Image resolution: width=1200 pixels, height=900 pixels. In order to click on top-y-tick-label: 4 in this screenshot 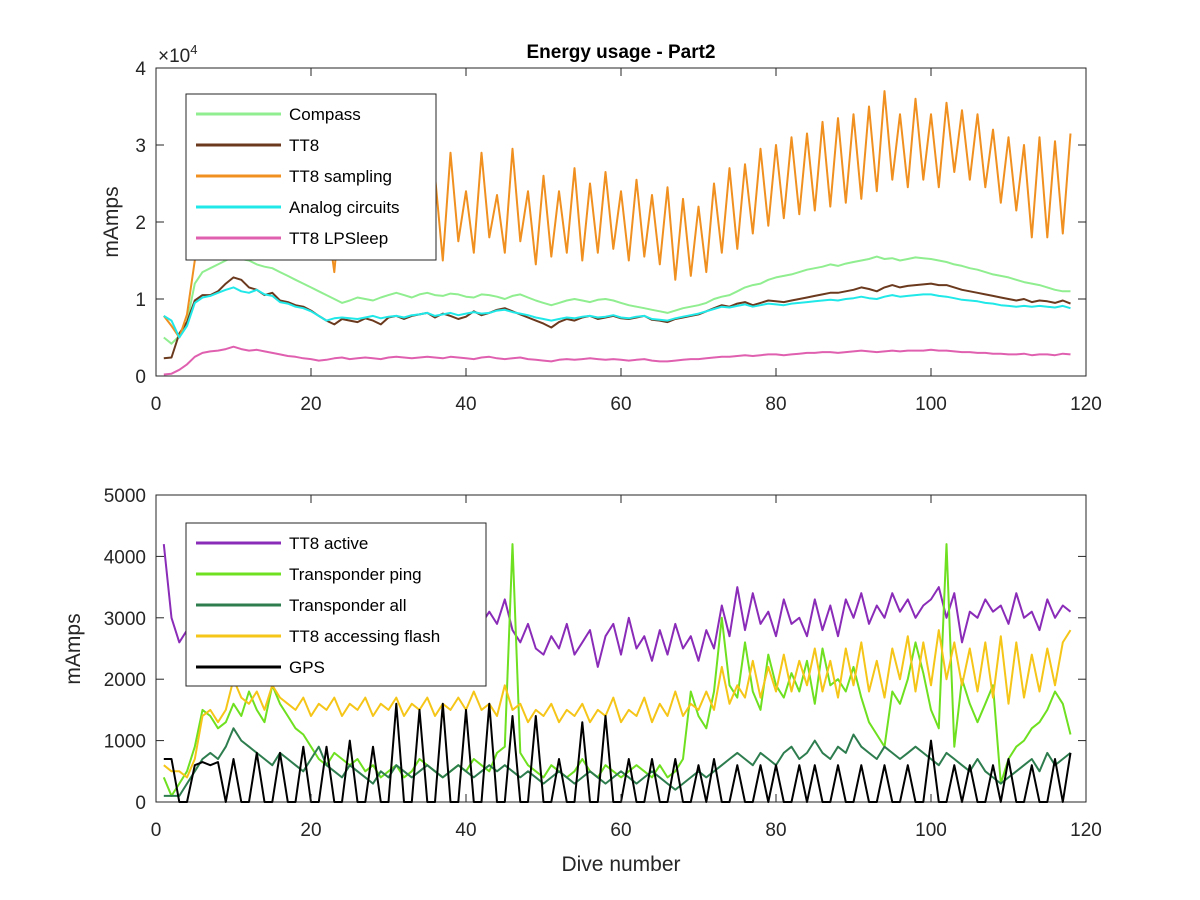, I will do `click(140, 69)`.